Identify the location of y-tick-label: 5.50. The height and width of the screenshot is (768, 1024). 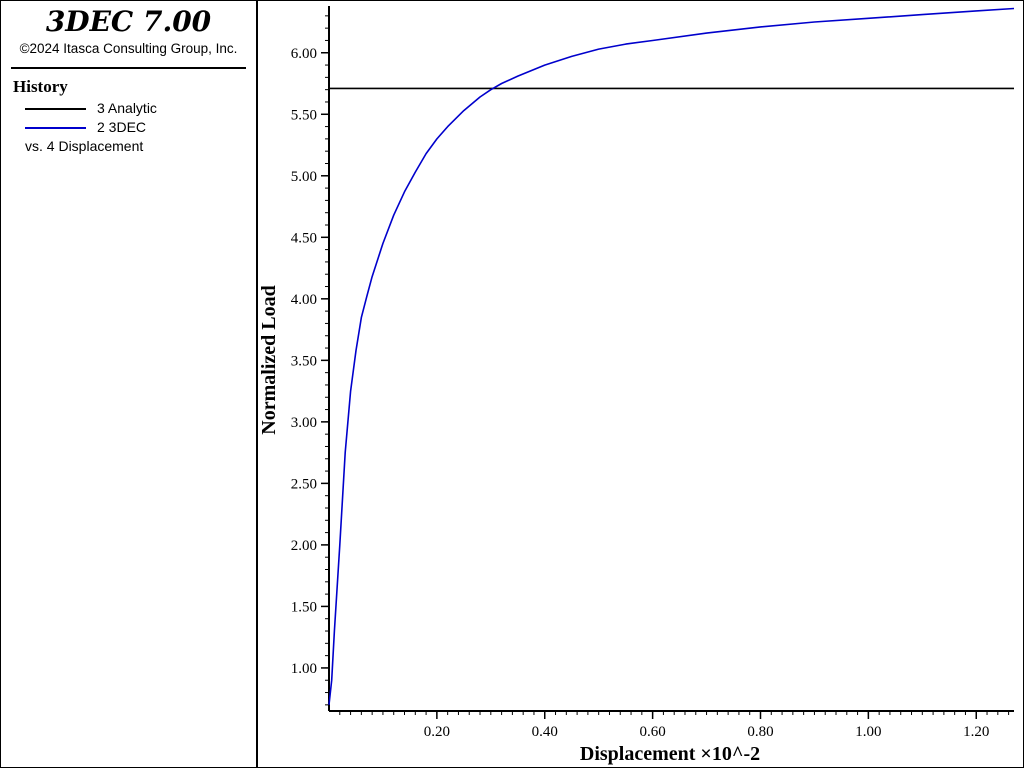
(304, 115).